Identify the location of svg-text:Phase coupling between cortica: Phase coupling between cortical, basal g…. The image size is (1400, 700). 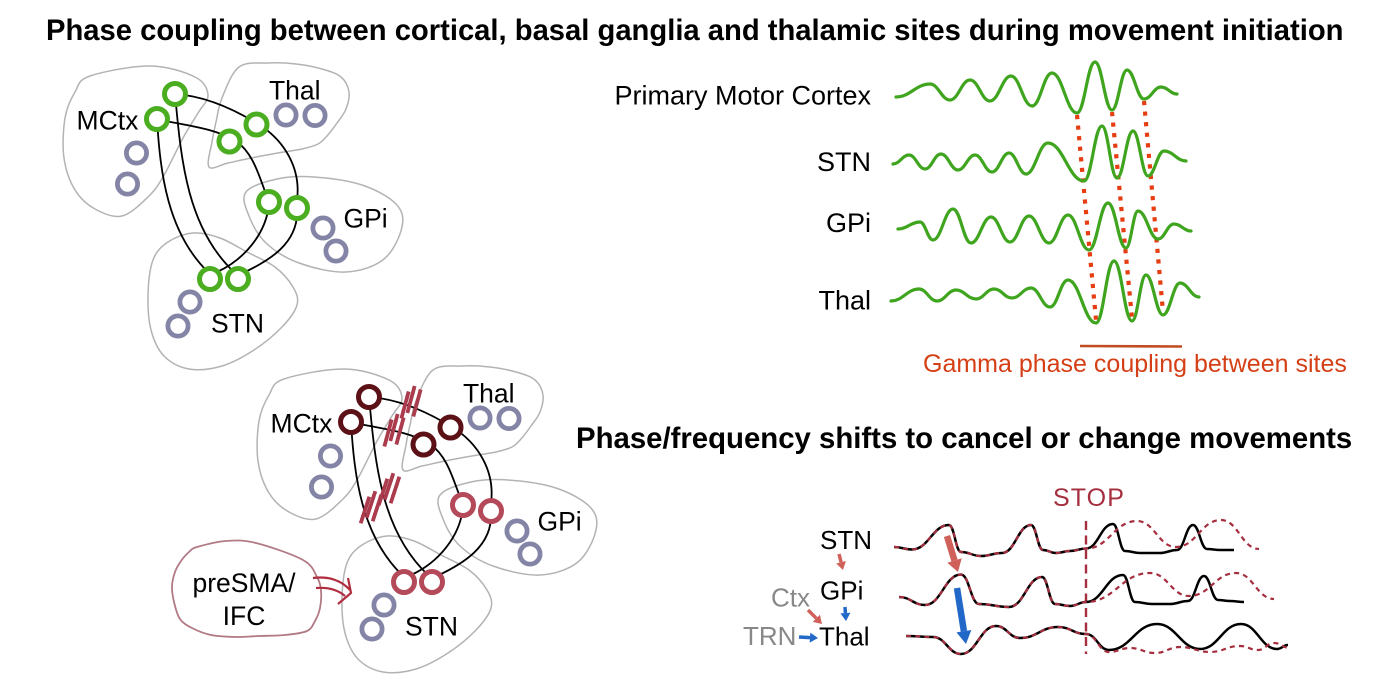
(695, 31).